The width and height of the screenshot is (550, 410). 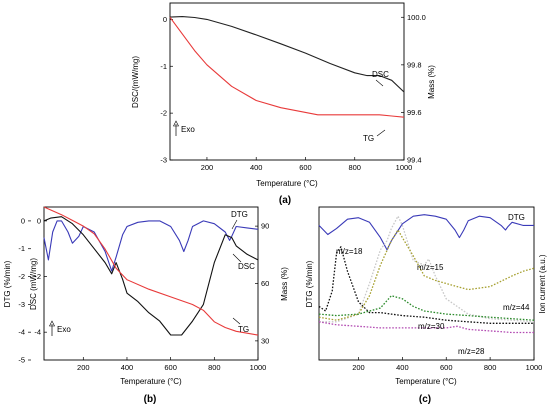 I want to click on panel-b-x-label: Temperature (°C), so click(x=151, y=381).